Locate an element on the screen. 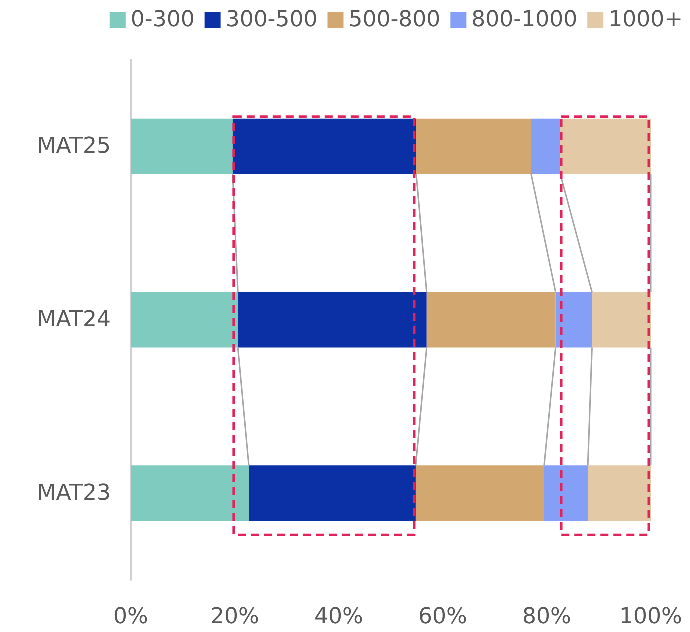 Image resolution: width=690 pixels, height=632 pixels. x-tick-label: 20% is located at coordinates (235, 617).